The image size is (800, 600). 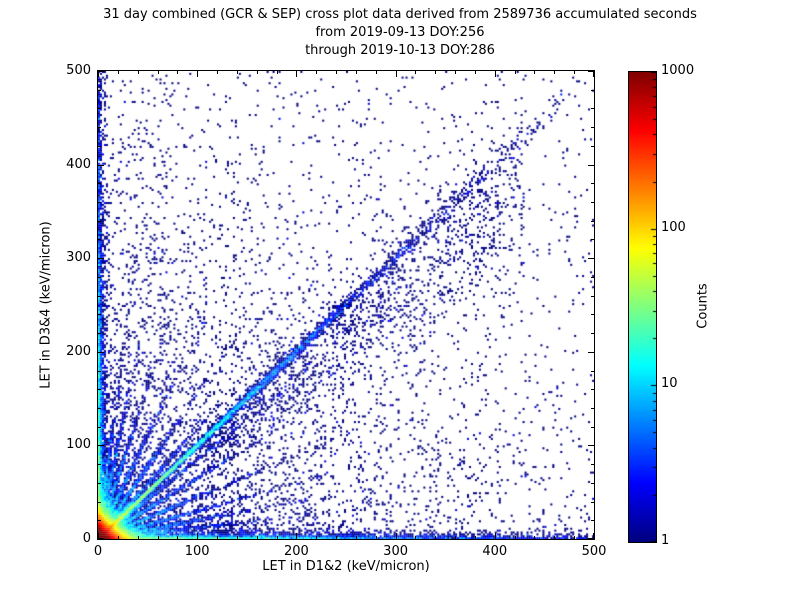 What do you see at coordinates (495, 551) in the screenshot?
I see `x-tick-label: 400` at bounding box center [495, 551].